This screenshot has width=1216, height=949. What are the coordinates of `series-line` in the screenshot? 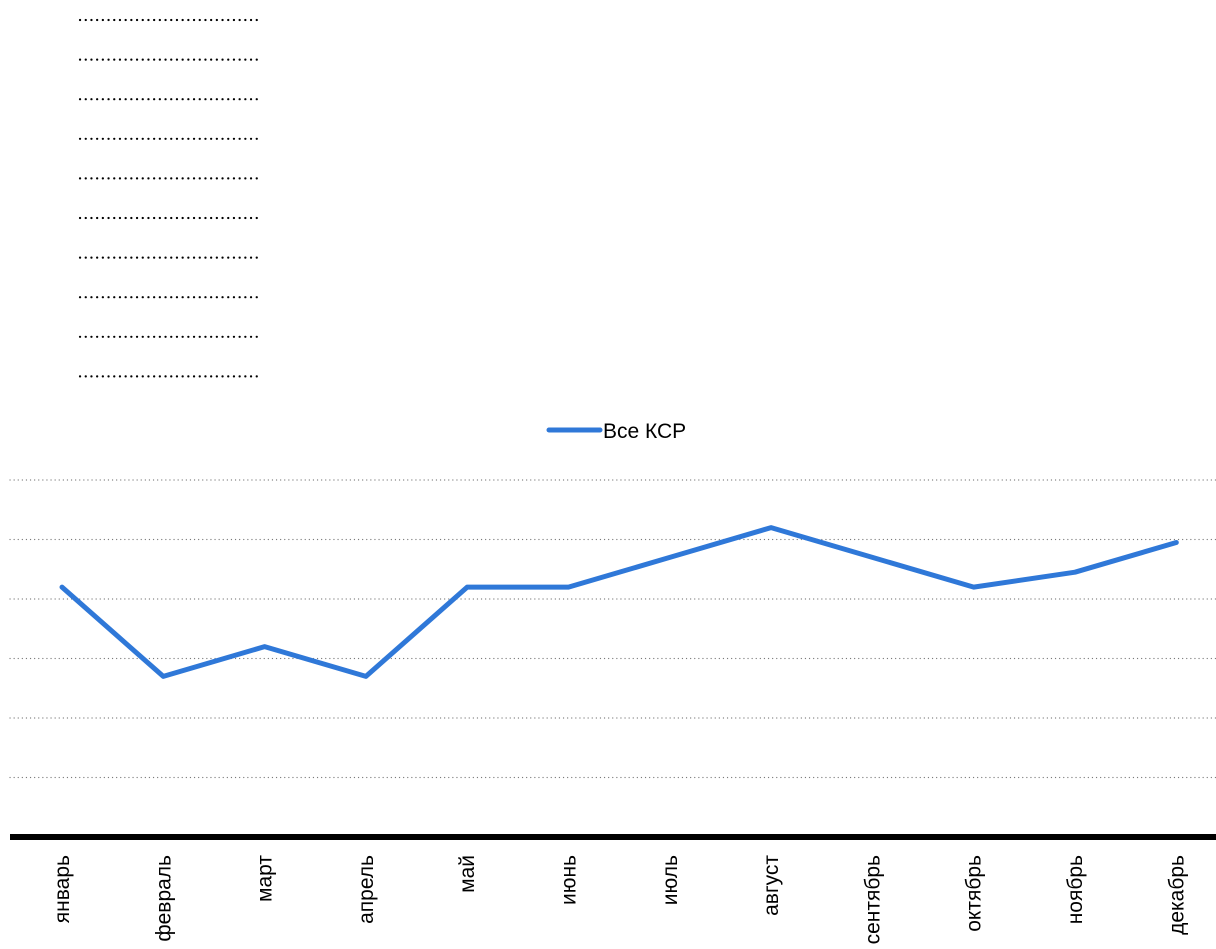 It's located at (619, 602).